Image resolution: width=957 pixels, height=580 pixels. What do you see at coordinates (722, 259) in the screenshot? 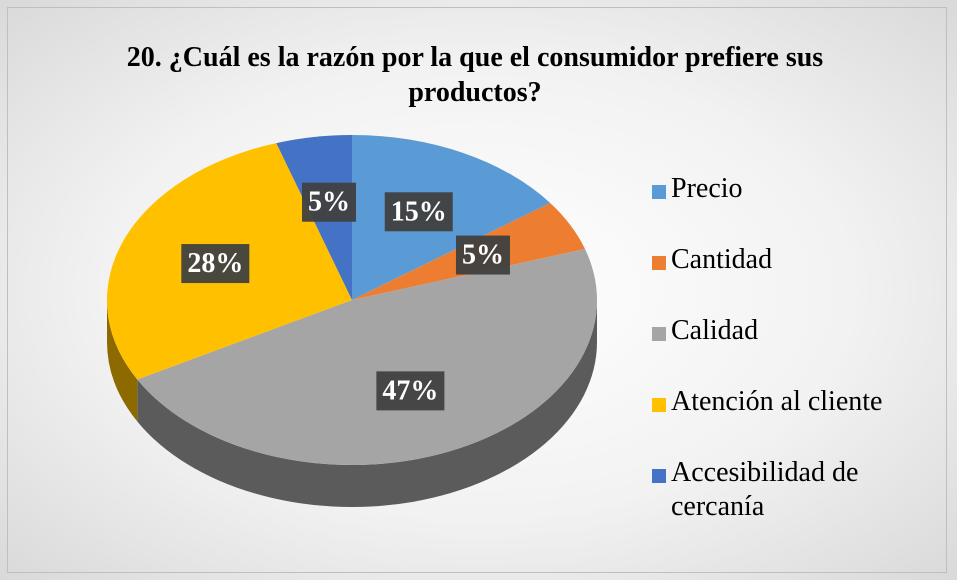
I see `legend-label: Cantidad` at bounding box center [722, 259].